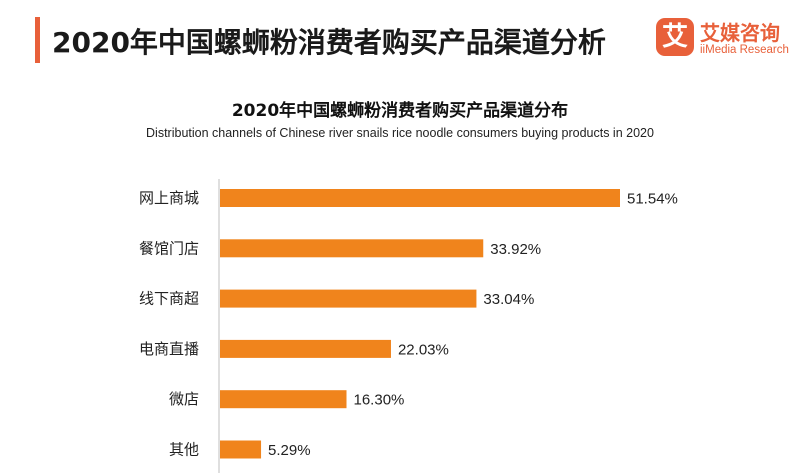 Image resolution: width=800 pixels, height=473 pixels. I want to click on brand-logo-block: 艾 艾媒咨询 iiMedia Research, so click(726, 41).